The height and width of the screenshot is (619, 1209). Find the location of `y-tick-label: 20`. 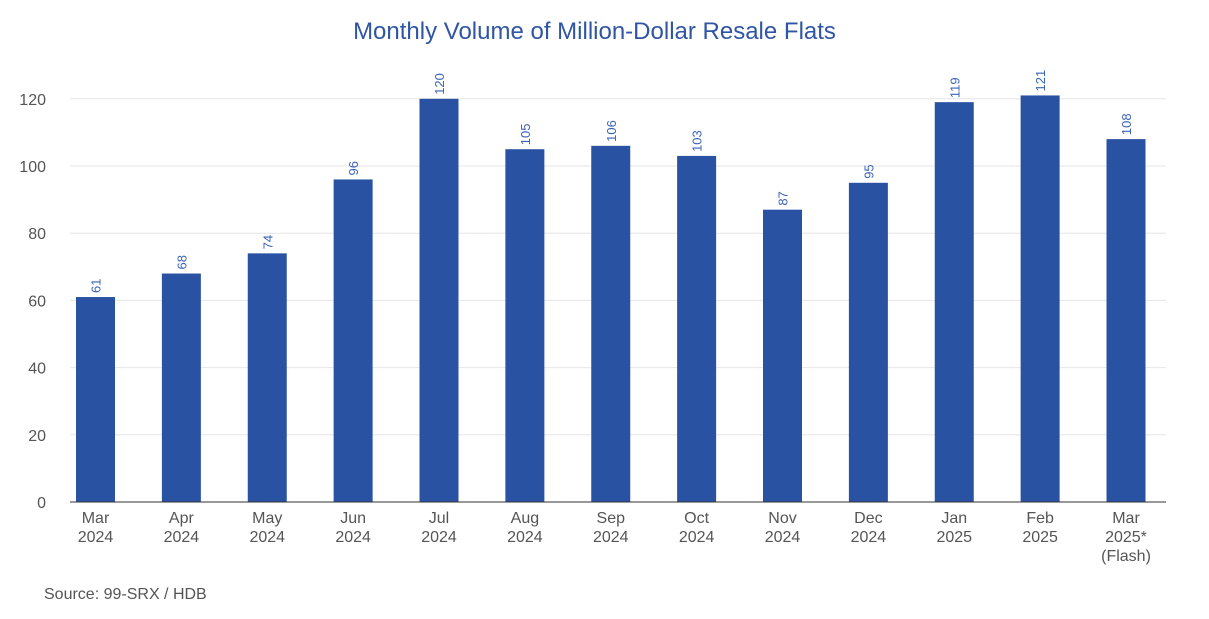

y-tick-label: 20 is located at coordinates (37, 436).